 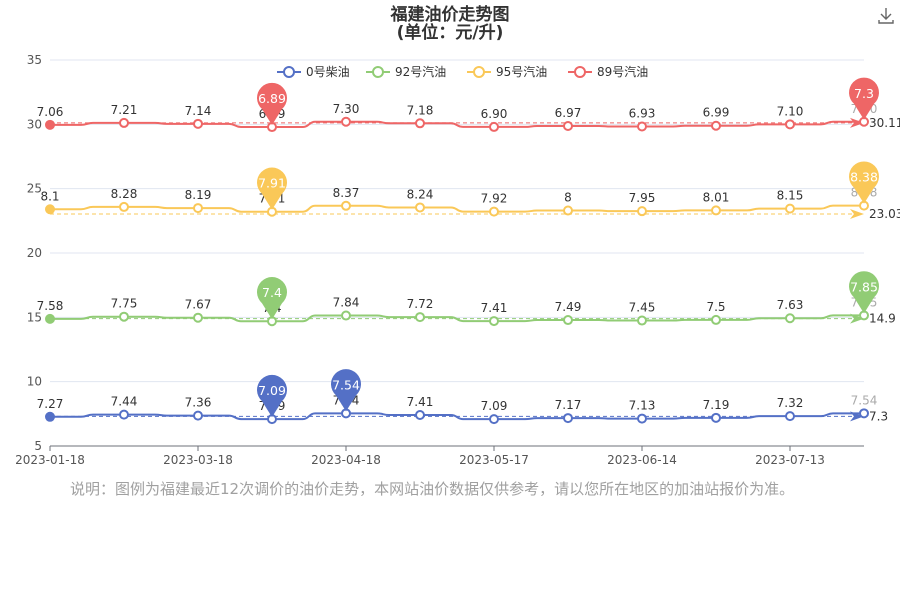 I want to click on average-label: 7.3, so click(x=878, y=416).